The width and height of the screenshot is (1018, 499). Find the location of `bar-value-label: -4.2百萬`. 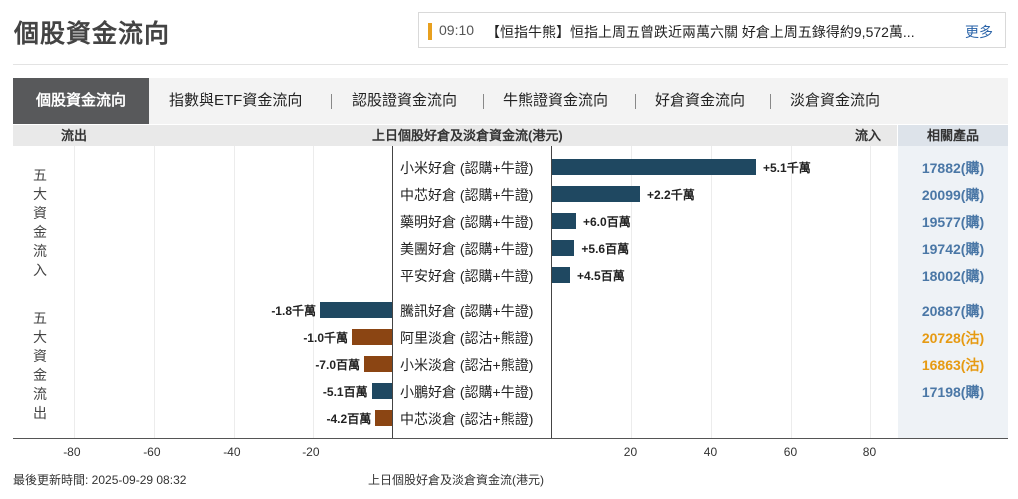

bar-value-label: -4.2百萬 is located at coordinates (349, 419).